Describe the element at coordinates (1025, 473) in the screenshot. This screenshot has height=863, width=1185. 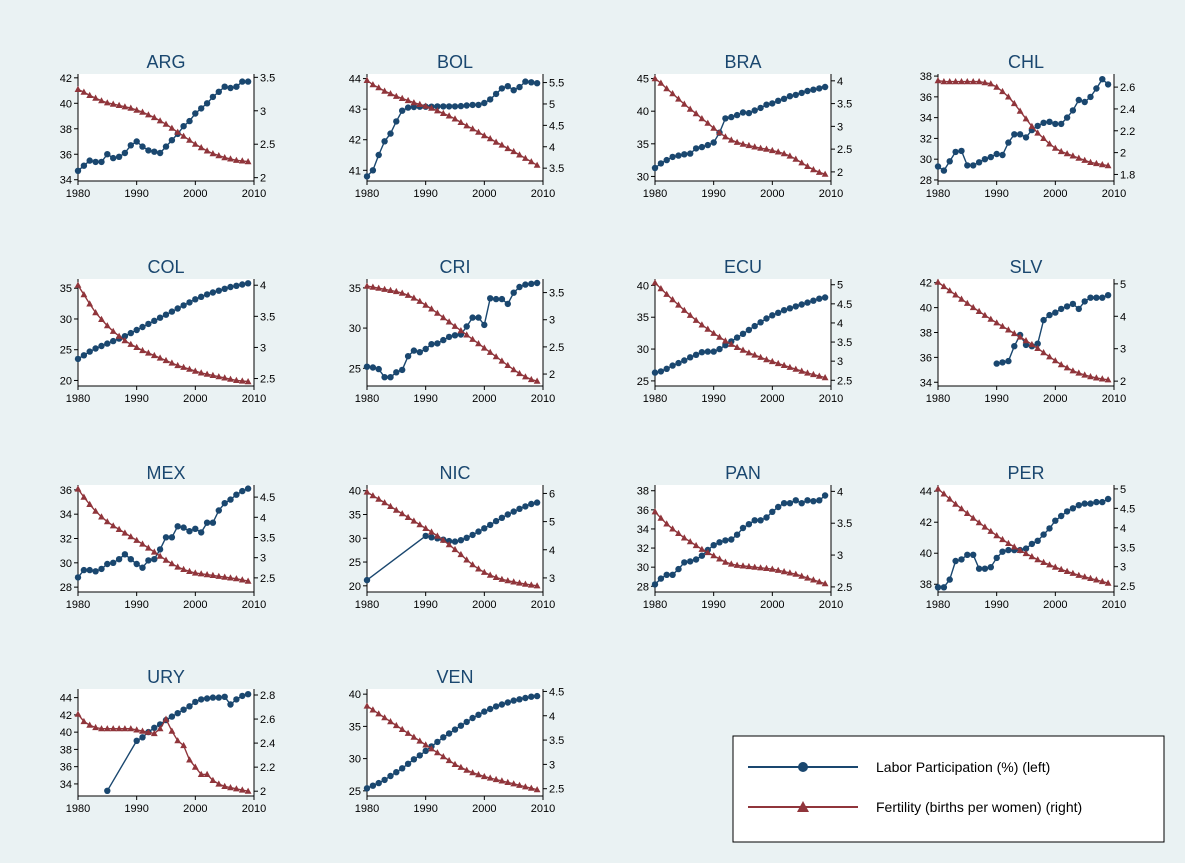
I see `panel-title: PER` at that location.